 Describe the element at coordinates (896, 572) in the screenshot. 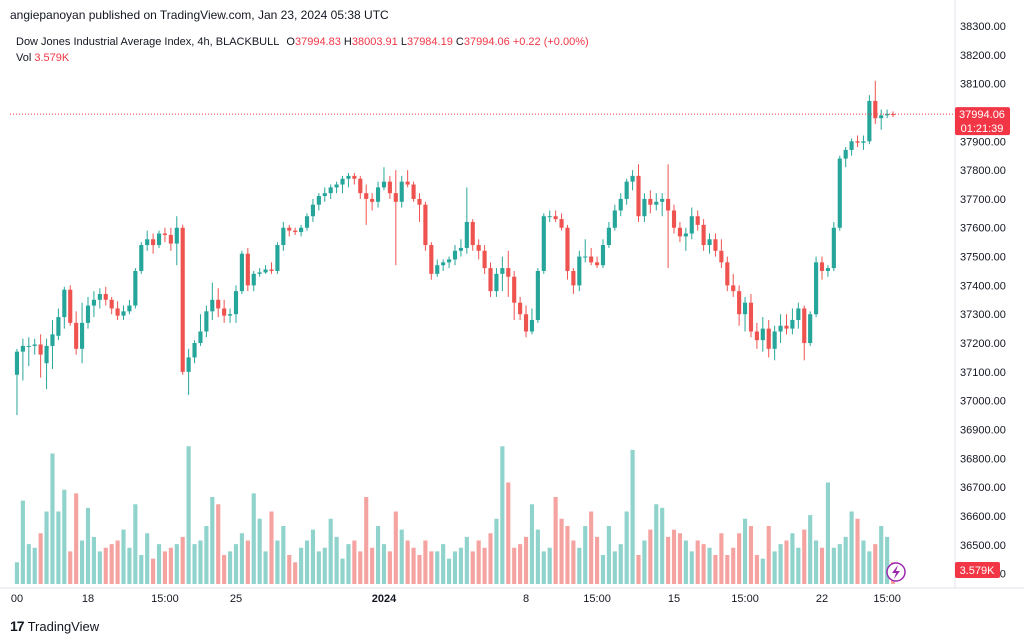

I see `lightning-icon` at that location.